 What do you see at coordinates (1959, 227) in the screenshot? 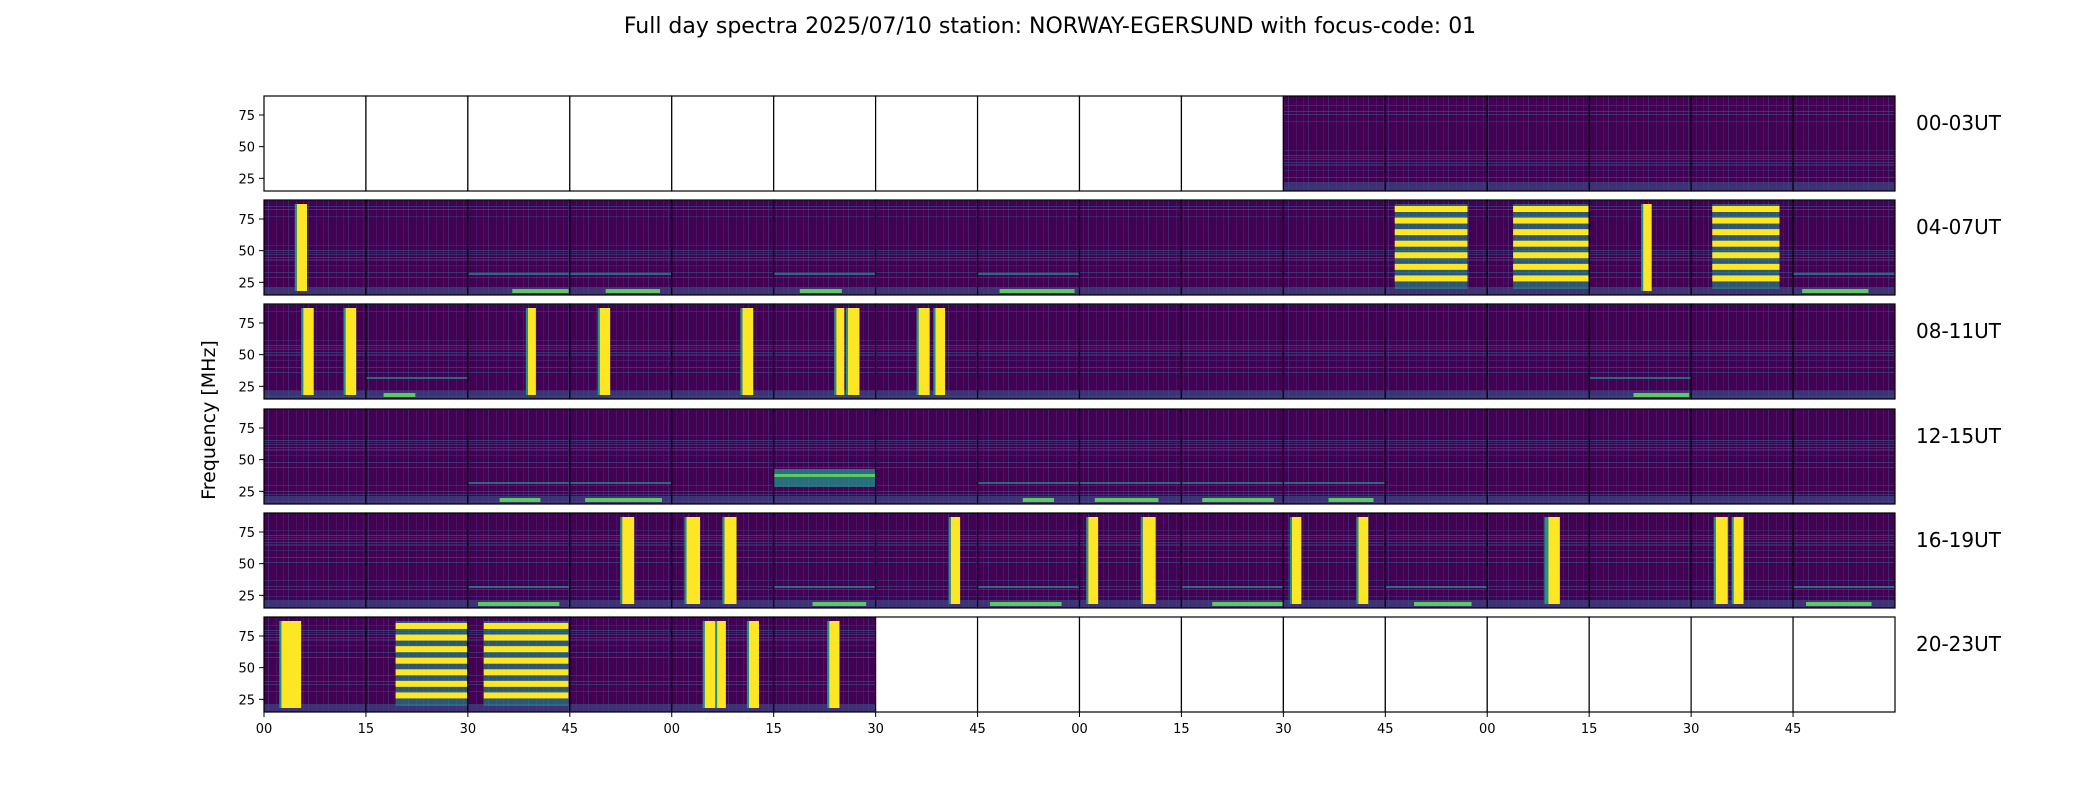
I see `row-time-label: 04-07UT` at bounding box center [1959, 227].